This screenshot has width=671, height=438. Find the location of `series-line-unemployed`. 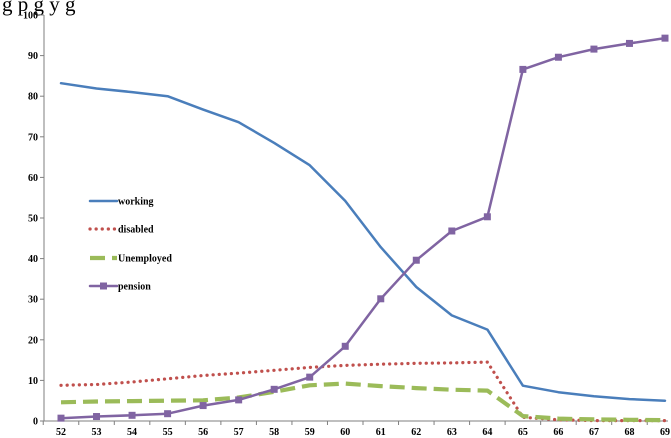

series-line-unemployed is located at coordinates (363, 402).